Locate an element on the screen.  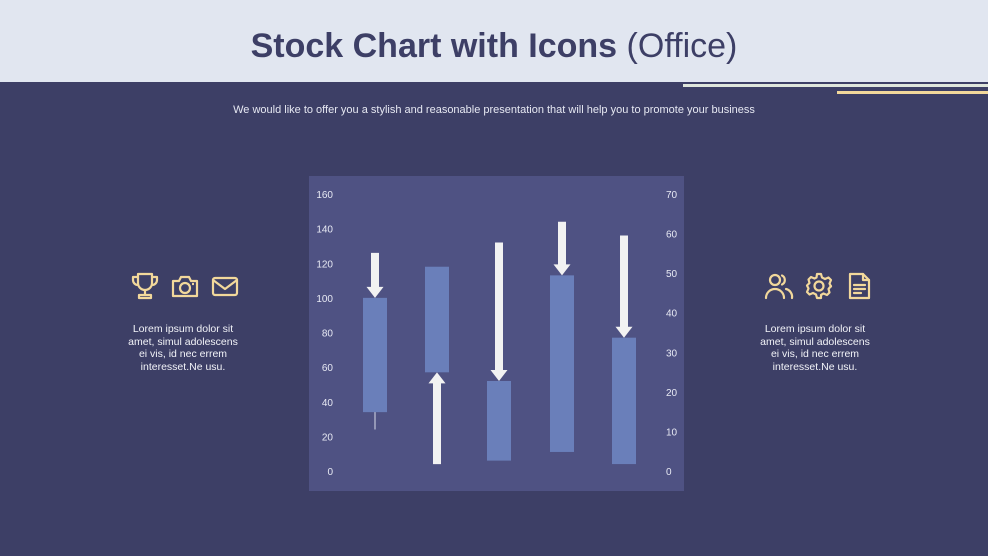
y-left-tick-label: 0 is located at coordinates (330, 472).